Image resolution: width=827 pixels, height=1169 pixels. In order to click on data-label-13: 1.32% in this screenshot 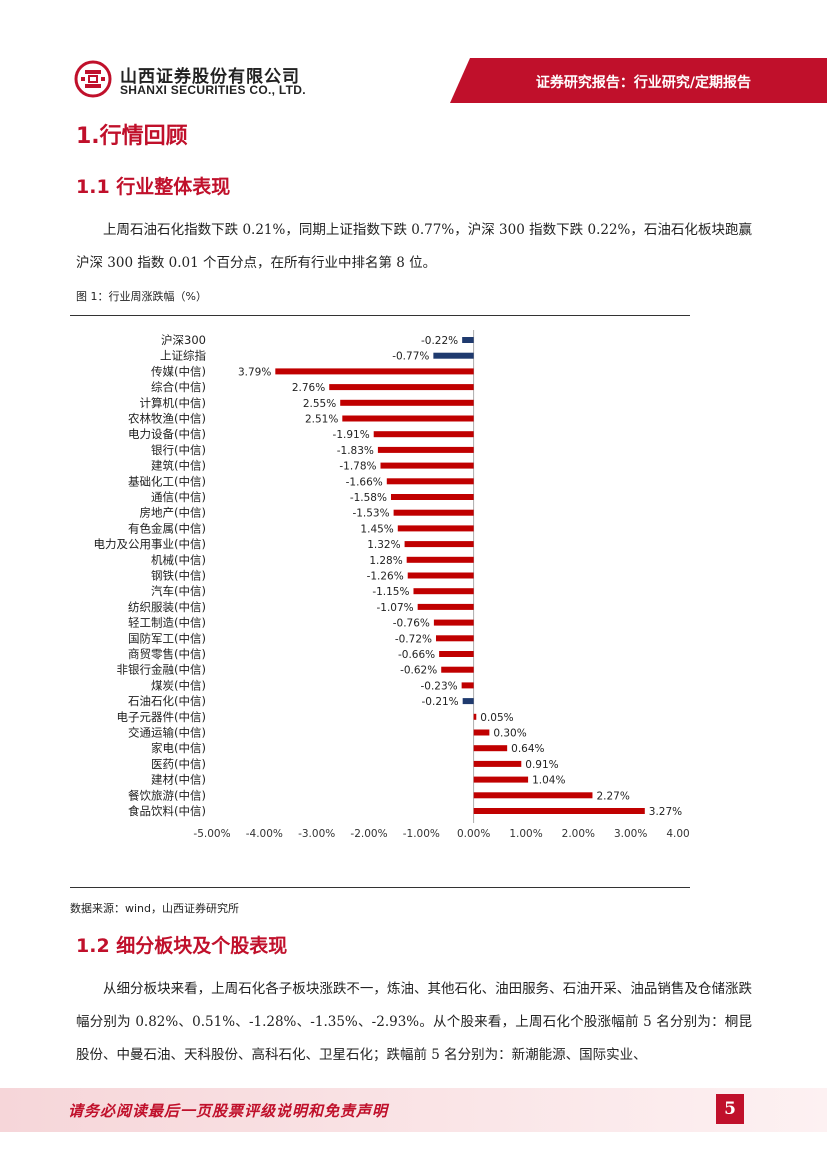, I will do `click(383, 545)`.